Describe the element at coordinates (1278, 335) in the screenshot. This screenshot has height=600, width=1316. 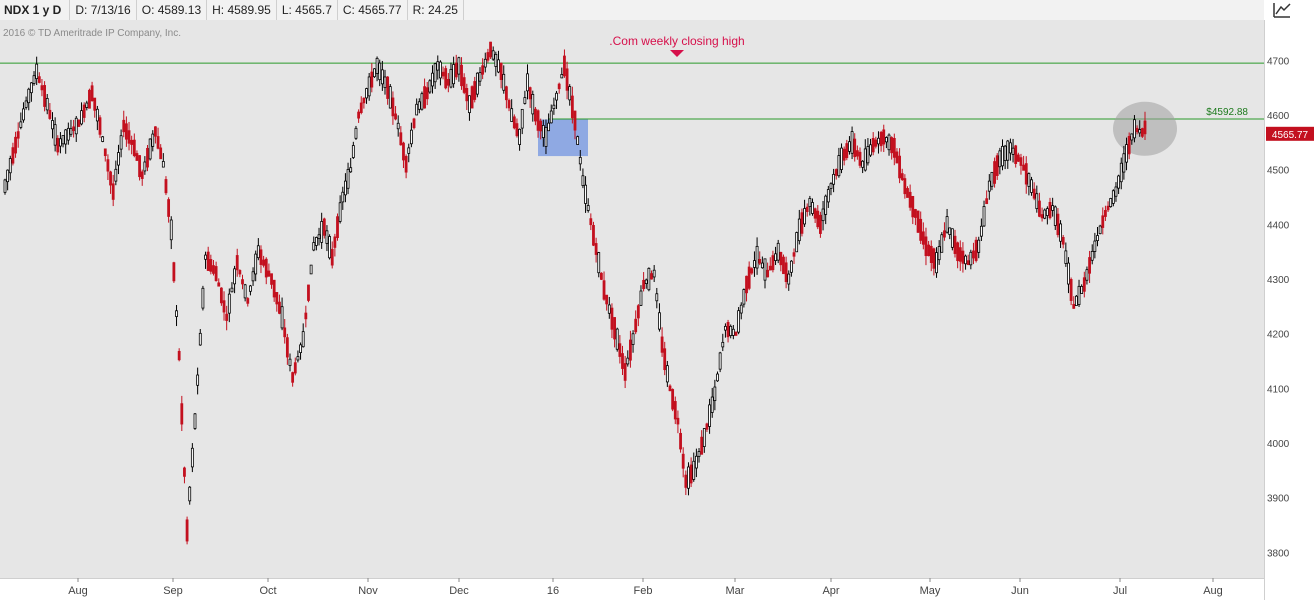
I see `y-tick-label: 4200` at that location.